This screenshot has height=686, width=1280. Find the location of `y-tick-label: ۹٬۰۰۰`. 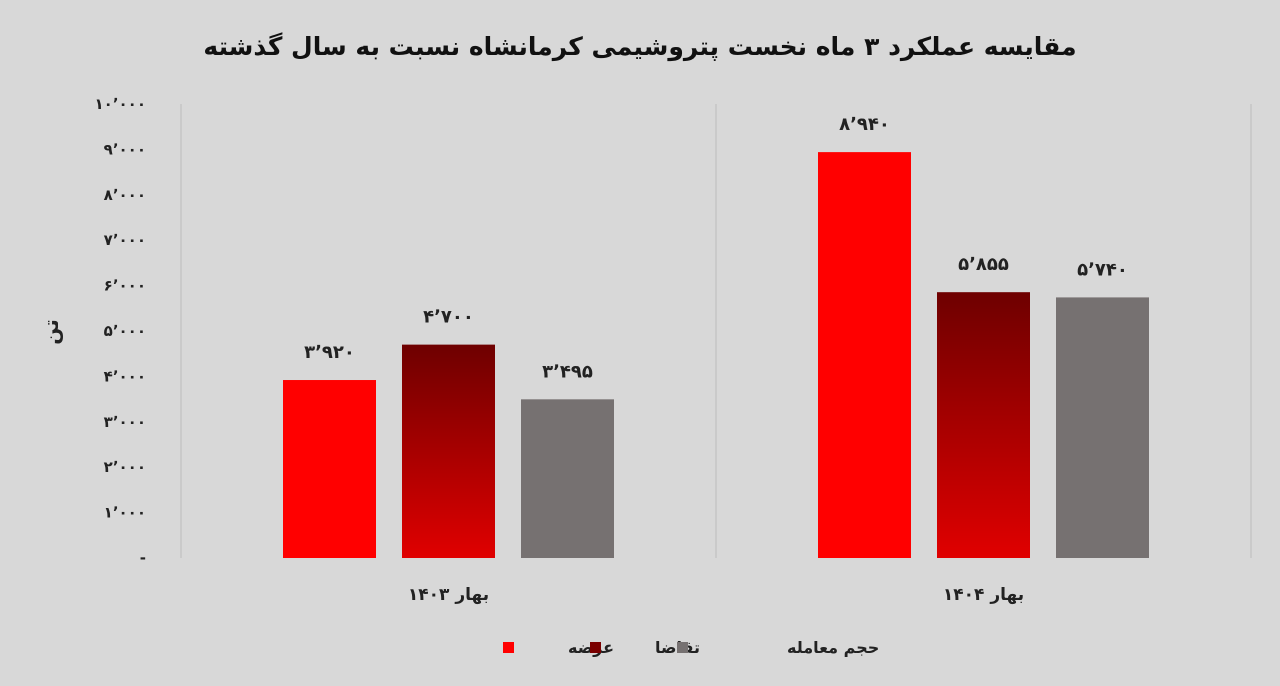

y-tick-label: ۹٬۰۰۰ is located at coordinates (125, 149).